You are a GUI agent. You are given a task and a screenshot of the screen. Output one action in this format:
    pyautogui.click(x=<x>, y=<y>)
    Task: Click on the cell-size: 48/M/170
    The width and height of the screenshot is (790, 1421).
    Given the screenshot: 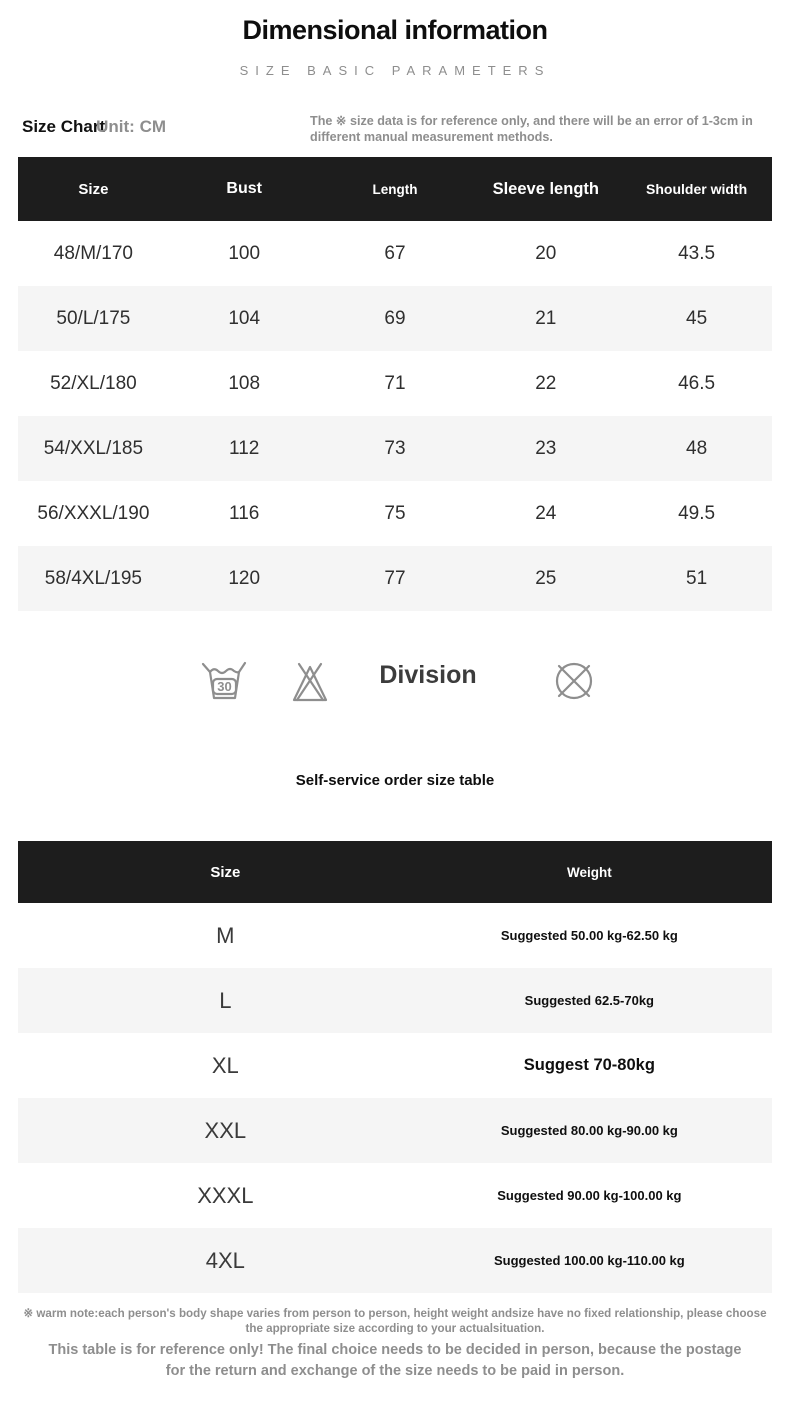 What is the action you would take?
    pyautogui.click(x=93, y=253)
    